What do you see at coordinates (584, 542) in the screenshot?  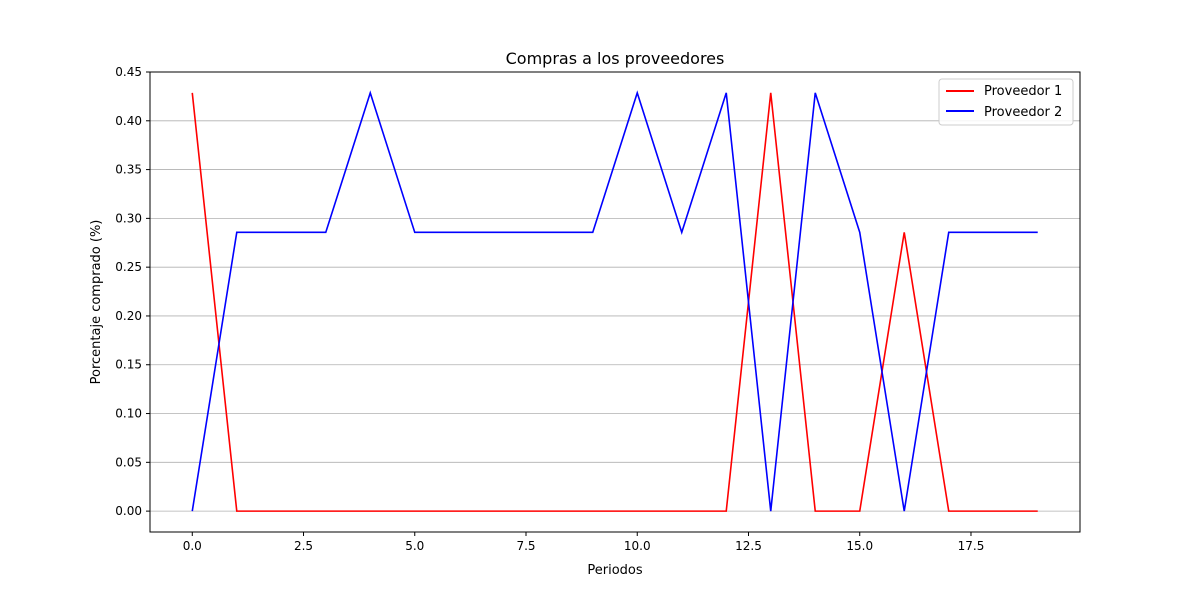 I see `x-axis-ticks: 0.0 2.5 5.0 7.5 10.0 12.5 15.0 17.5` at bounding box center [584, 542].